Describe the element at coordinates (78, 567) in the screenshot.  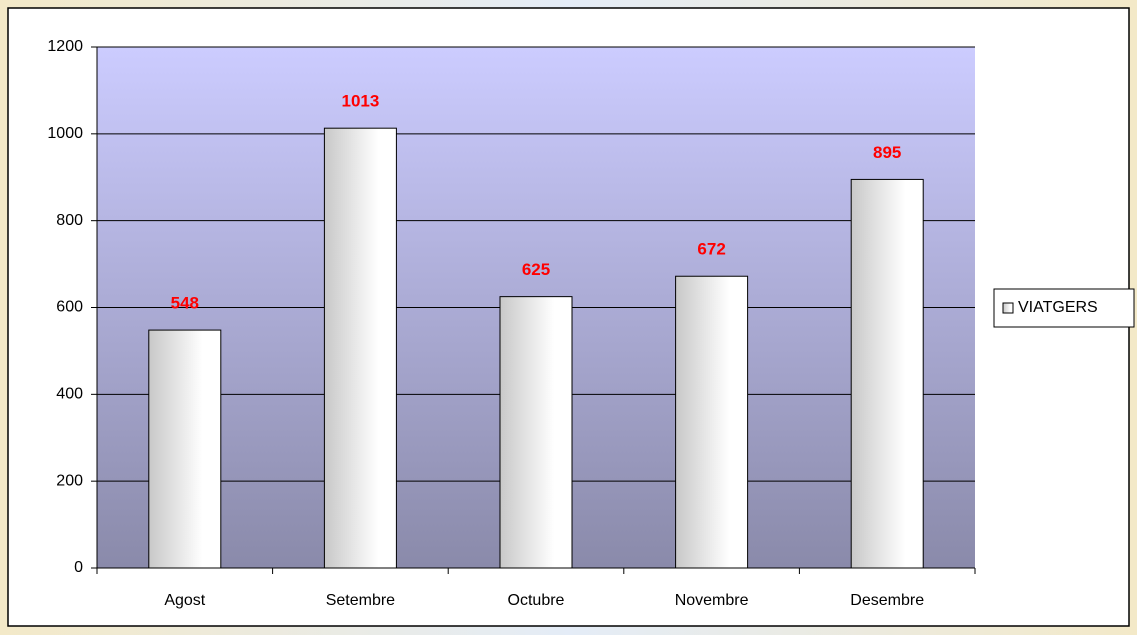
I see `y-tick-label: 0` at that location.